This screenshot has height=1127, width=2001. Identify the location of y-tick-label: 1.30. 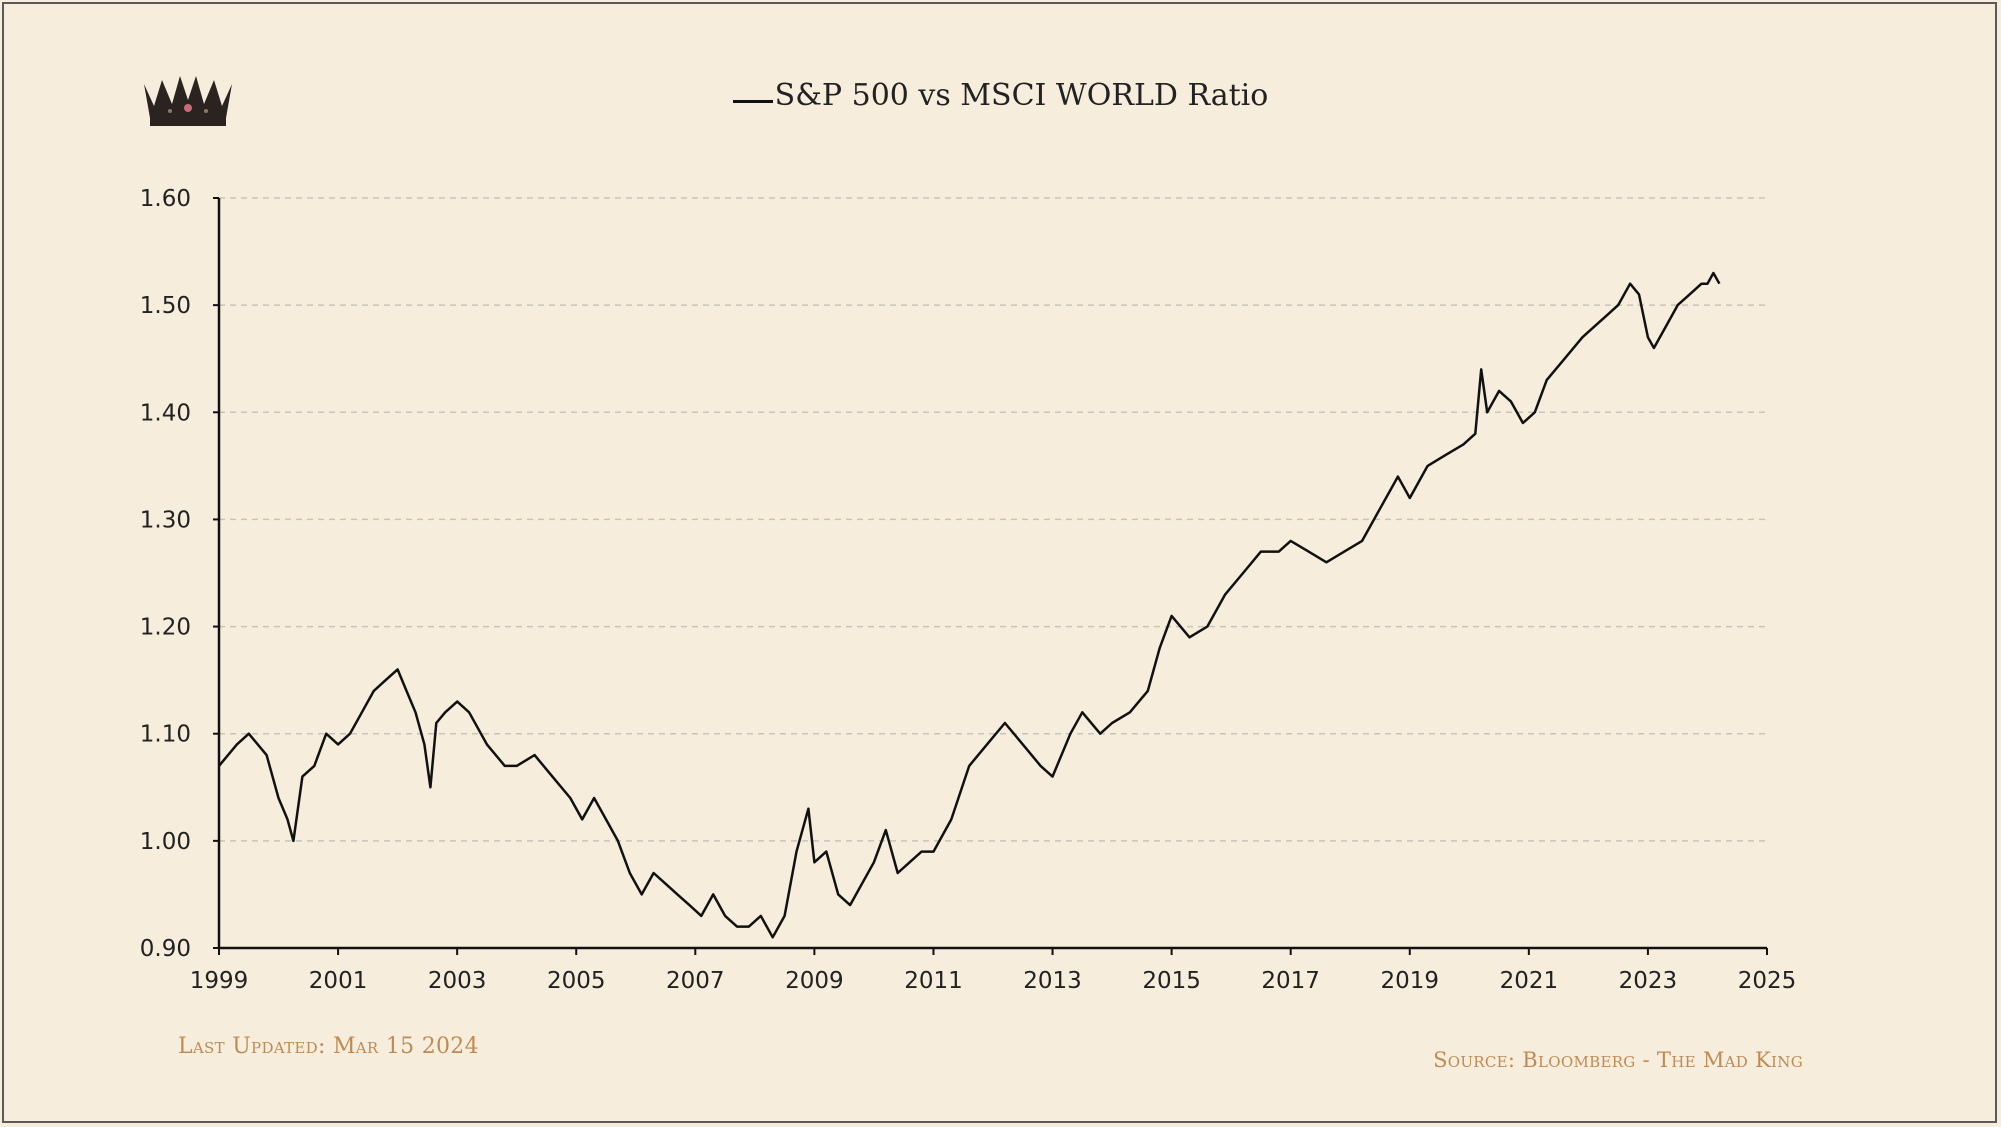
(165, 520).